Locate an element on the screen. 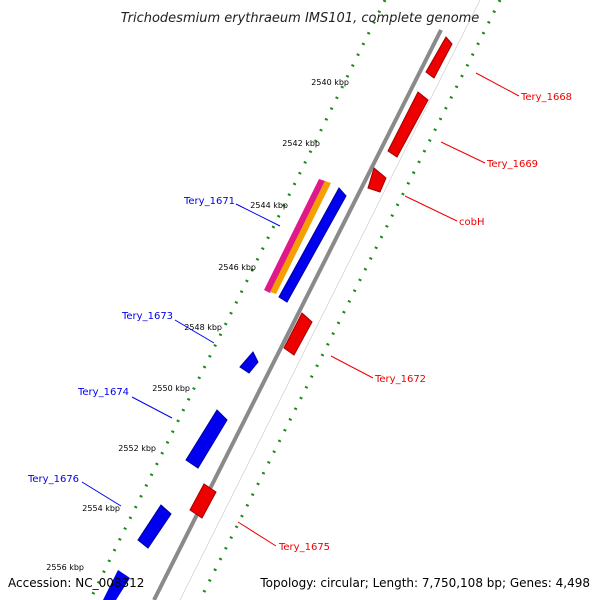 The image size is (600, 600). gene-label-tery_1668: Tery_1668 is located at coordinates (546, 97).